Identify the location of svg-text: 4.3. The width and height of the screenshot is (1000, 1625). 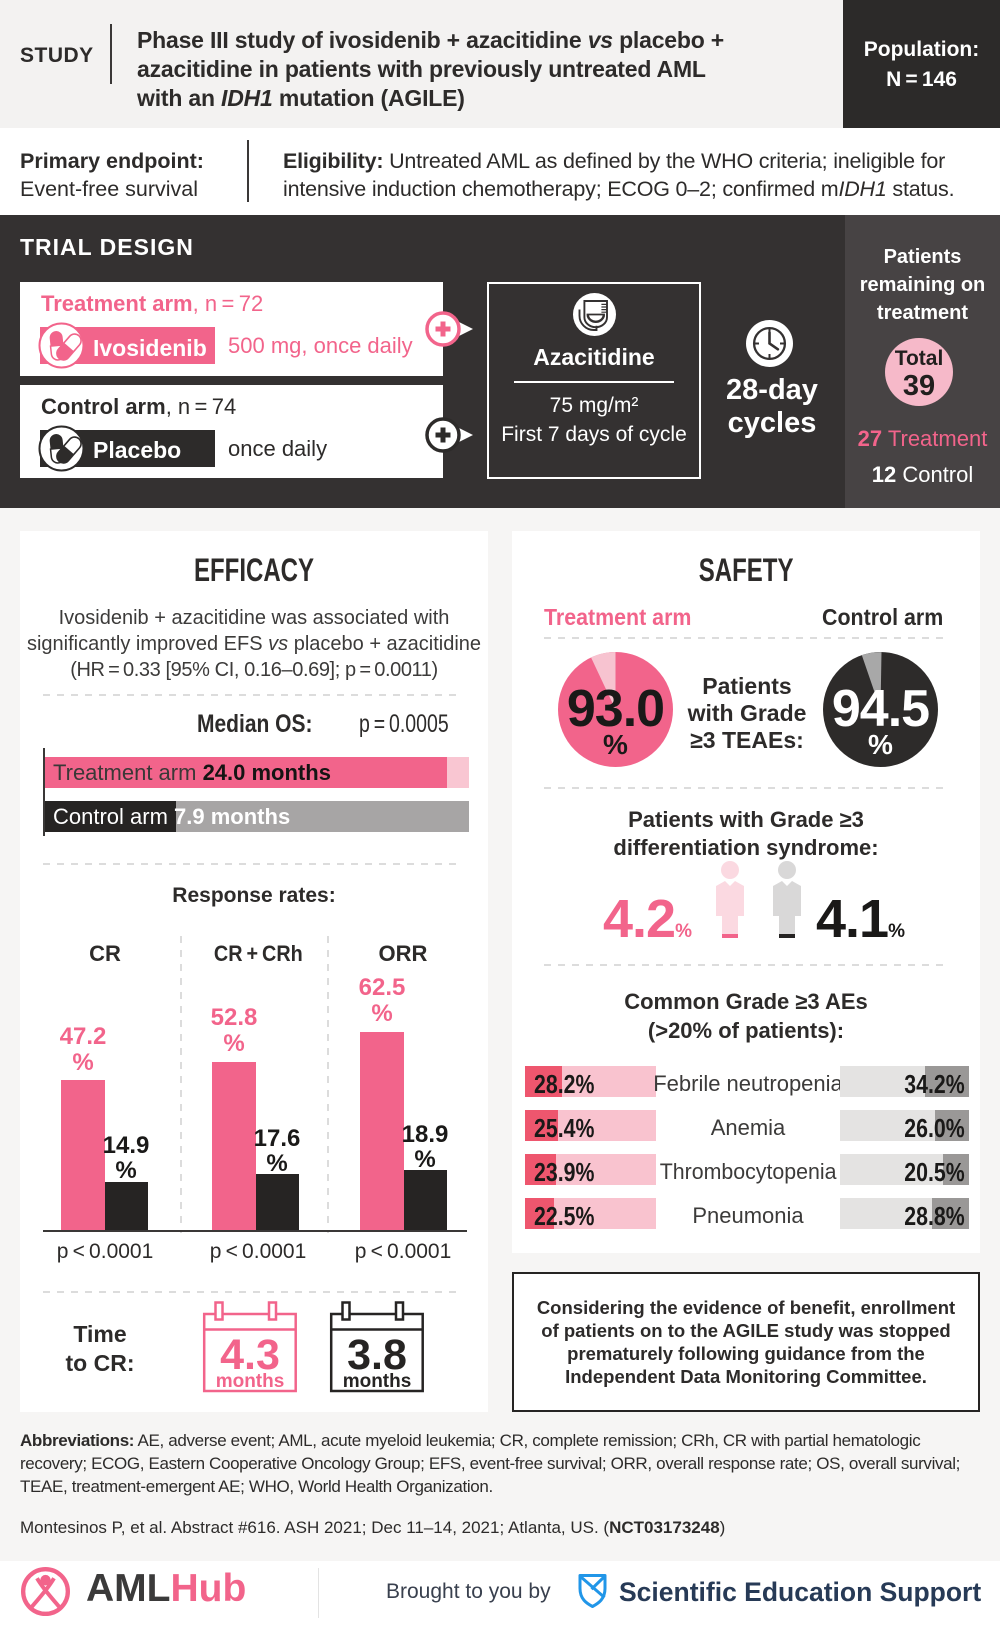
(250, 1355).